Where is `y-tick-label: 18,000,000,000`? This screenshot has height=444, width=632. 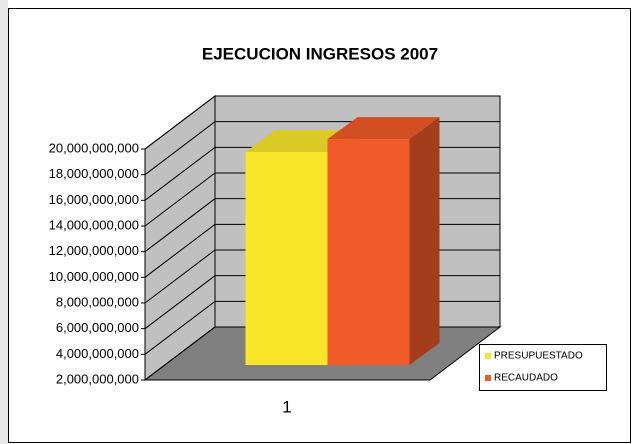 y-tick-label: 18,000,000,000 is located at coordinates (94, 173).